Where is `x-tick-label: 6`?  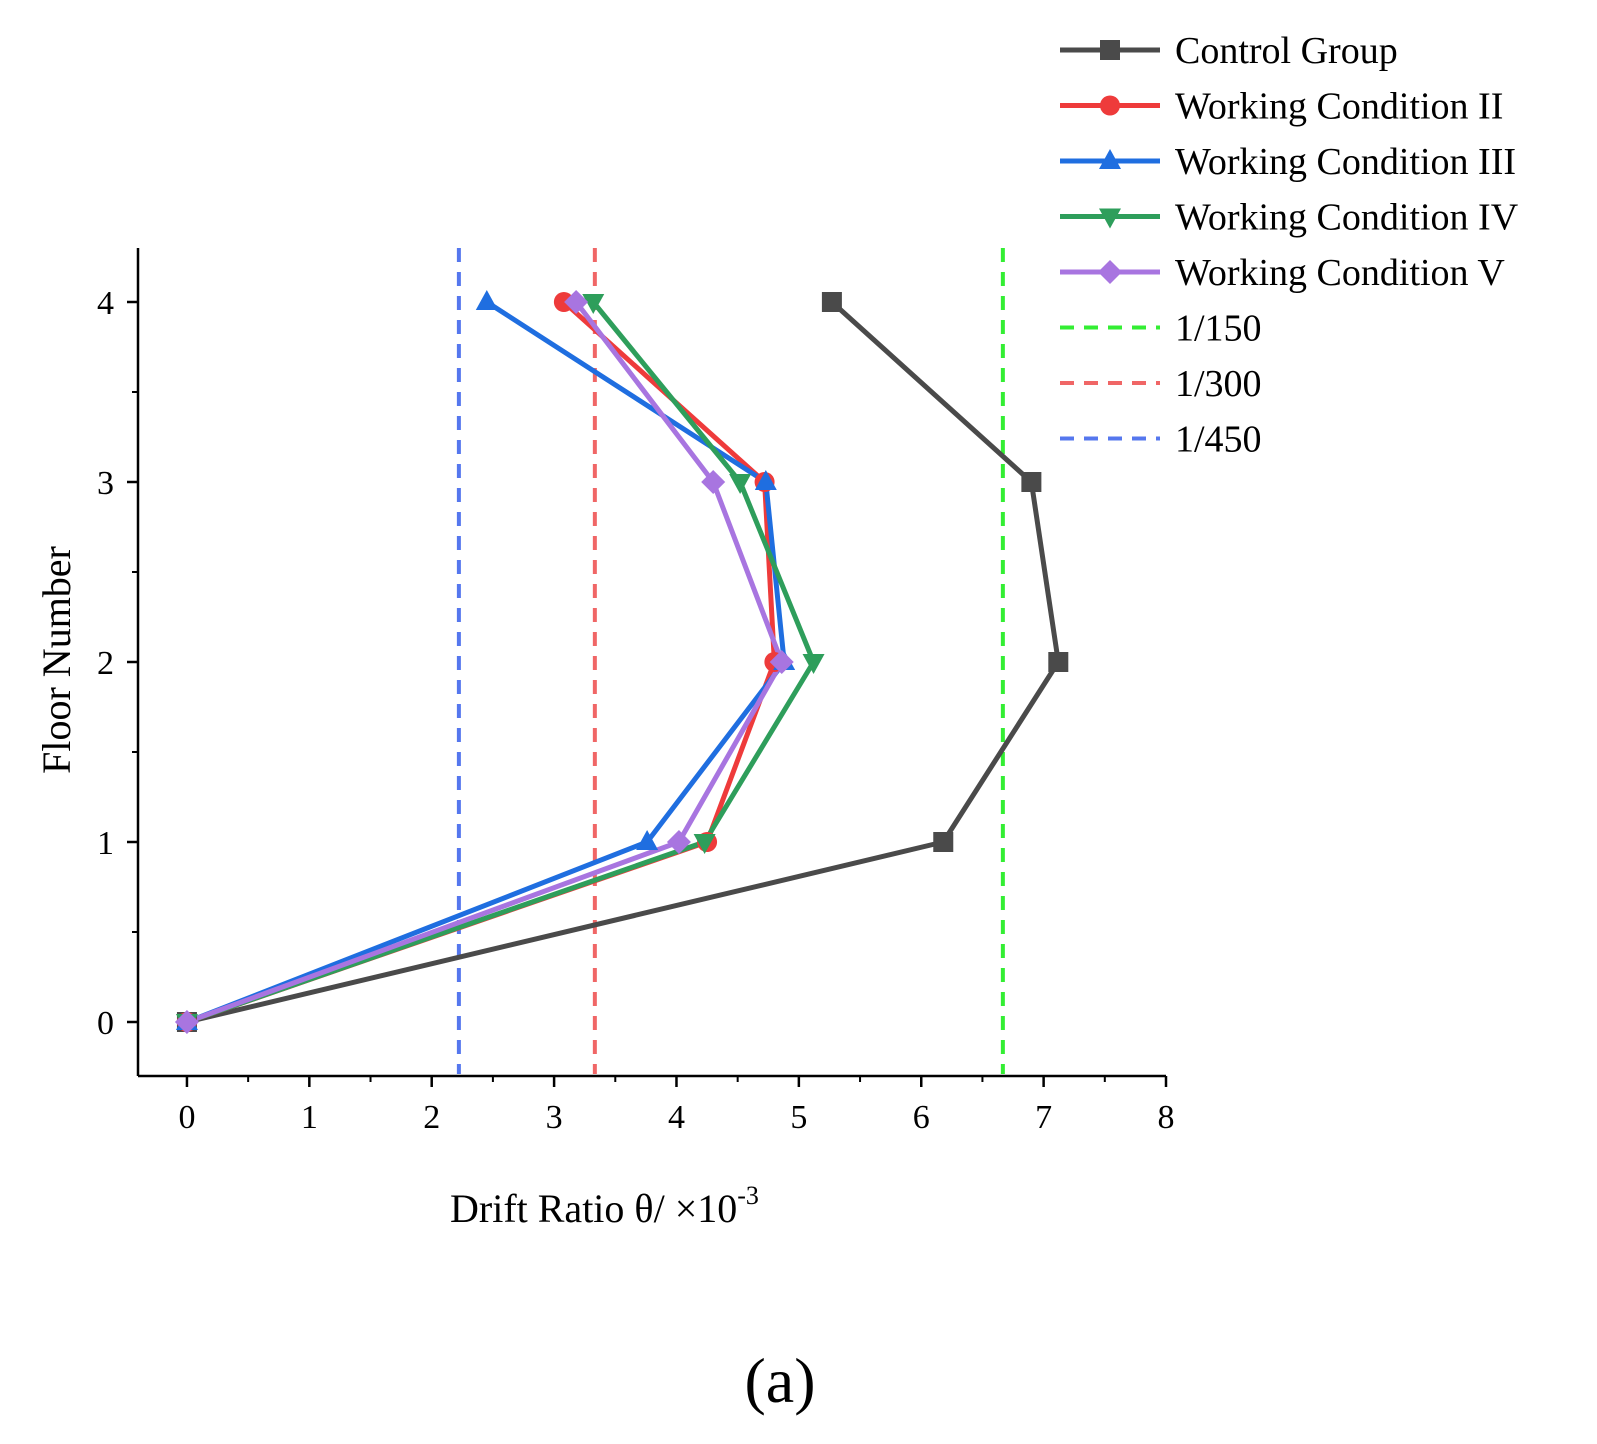 x-tick-label: 6 is located at coordinates (921, 1117).